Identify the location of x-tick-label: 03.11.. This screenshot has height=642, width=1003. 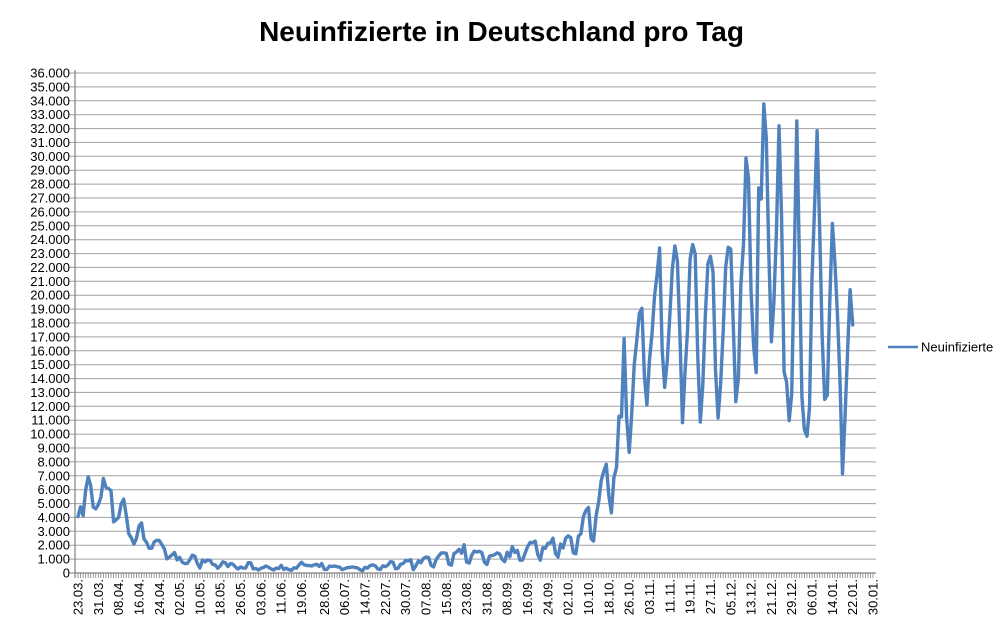
(649, 596).